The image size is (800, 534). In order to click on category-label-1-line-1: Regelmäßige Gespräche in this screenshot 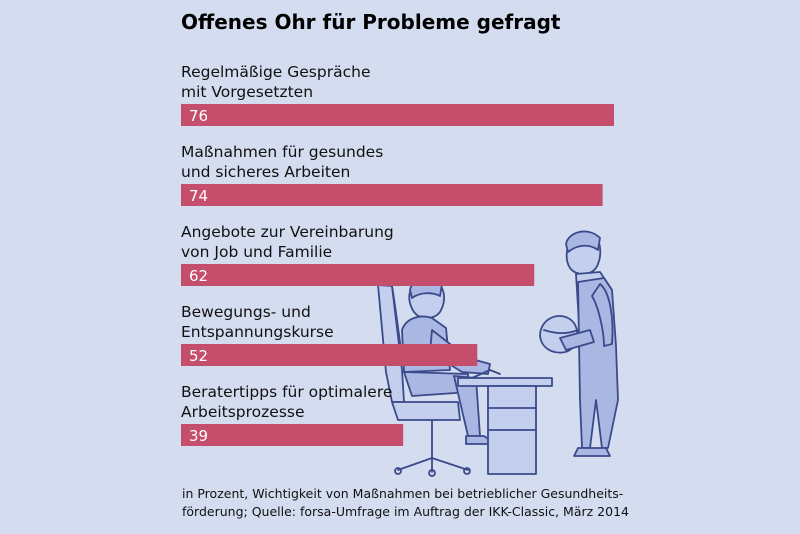, I will do `click(275, 72)`.